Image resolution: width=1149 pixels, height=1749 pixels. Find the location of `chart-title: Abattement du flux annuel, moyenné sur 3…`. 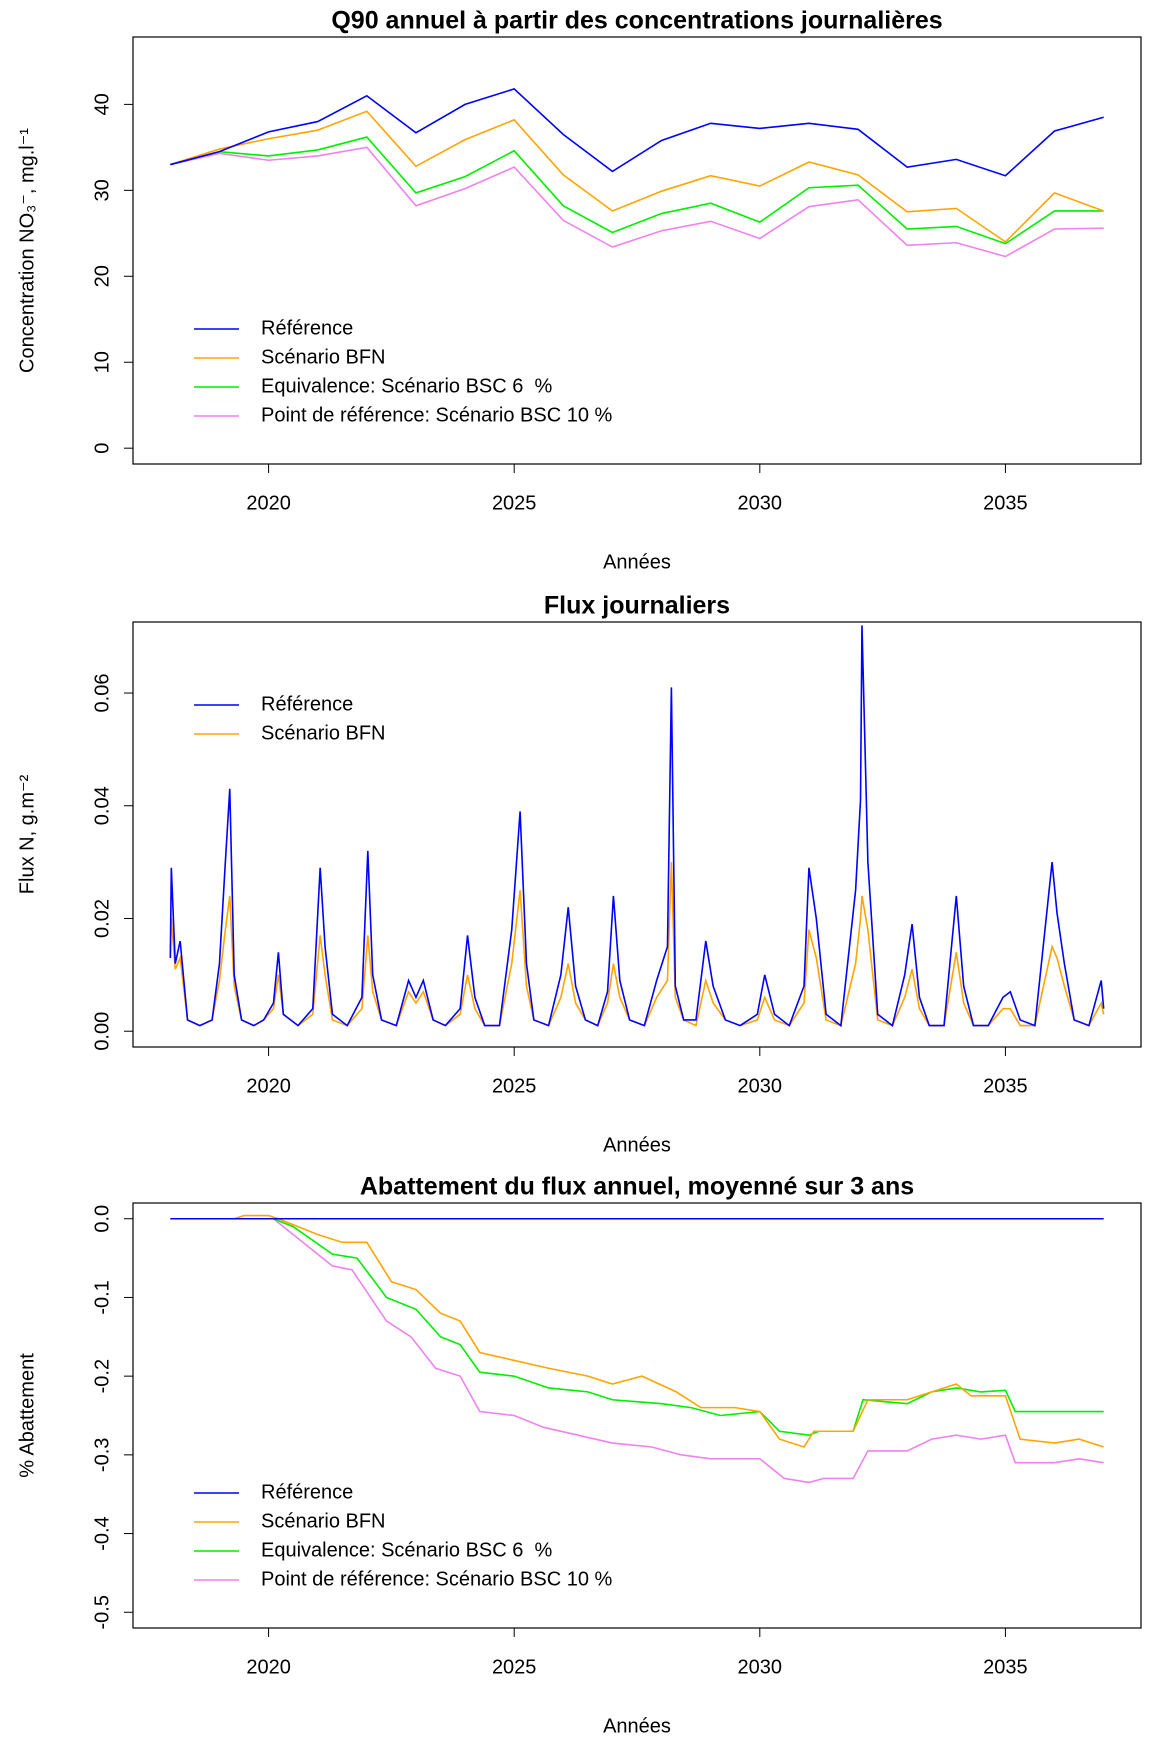

chart-title: Abattement du flux annuel, moyenné sur 3… is located at coordinates (637, 1187).